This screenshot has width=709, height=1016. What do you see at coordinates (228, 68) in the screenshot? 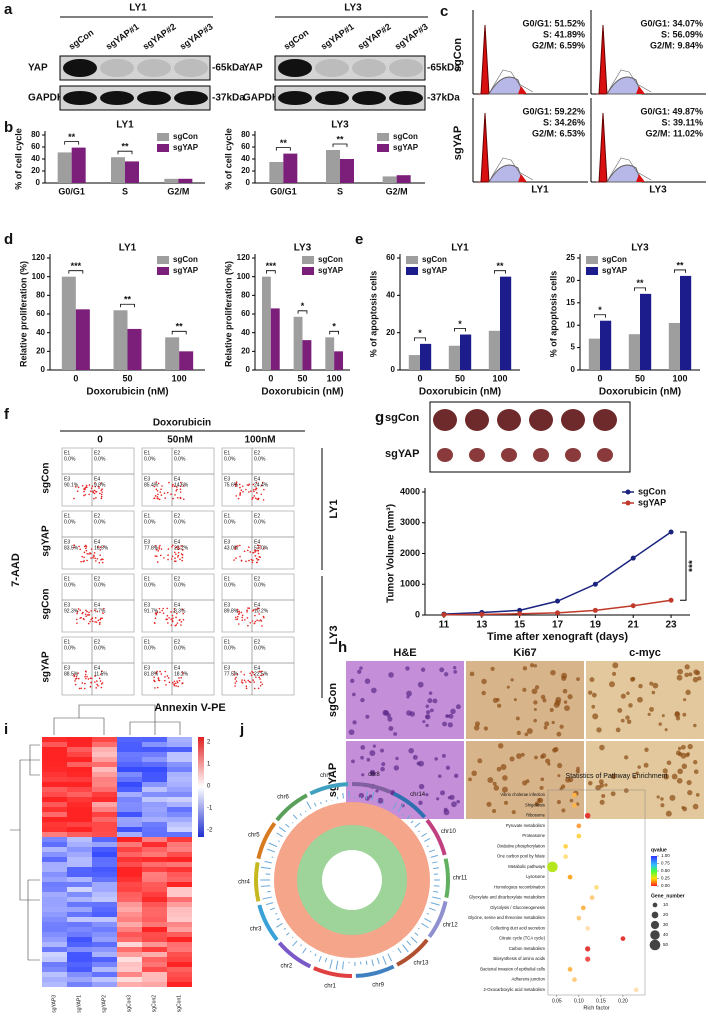
I see `size-label: -65kDa` at bounding box center [228, 68].